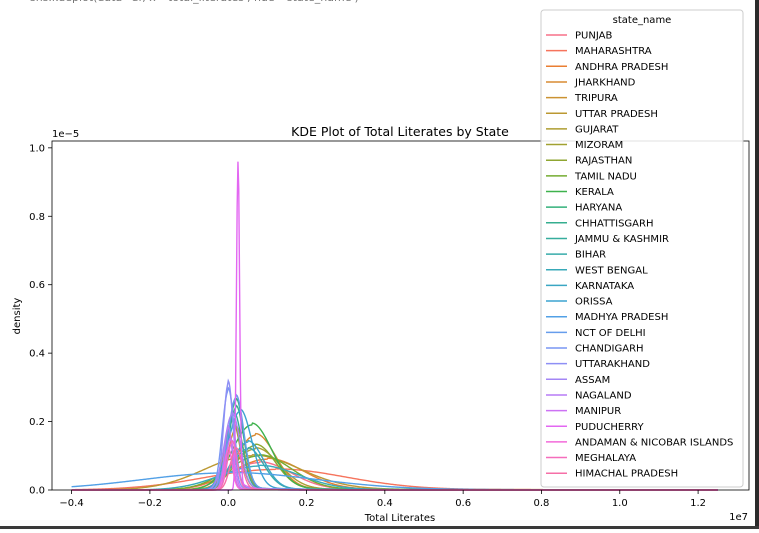 The width and height of the screenshot is (759, 533). What do you see at coordinates (65, 134) in the screenshot?
I see `y-offset-label: 1e−5` at bounding box center [65, 134].